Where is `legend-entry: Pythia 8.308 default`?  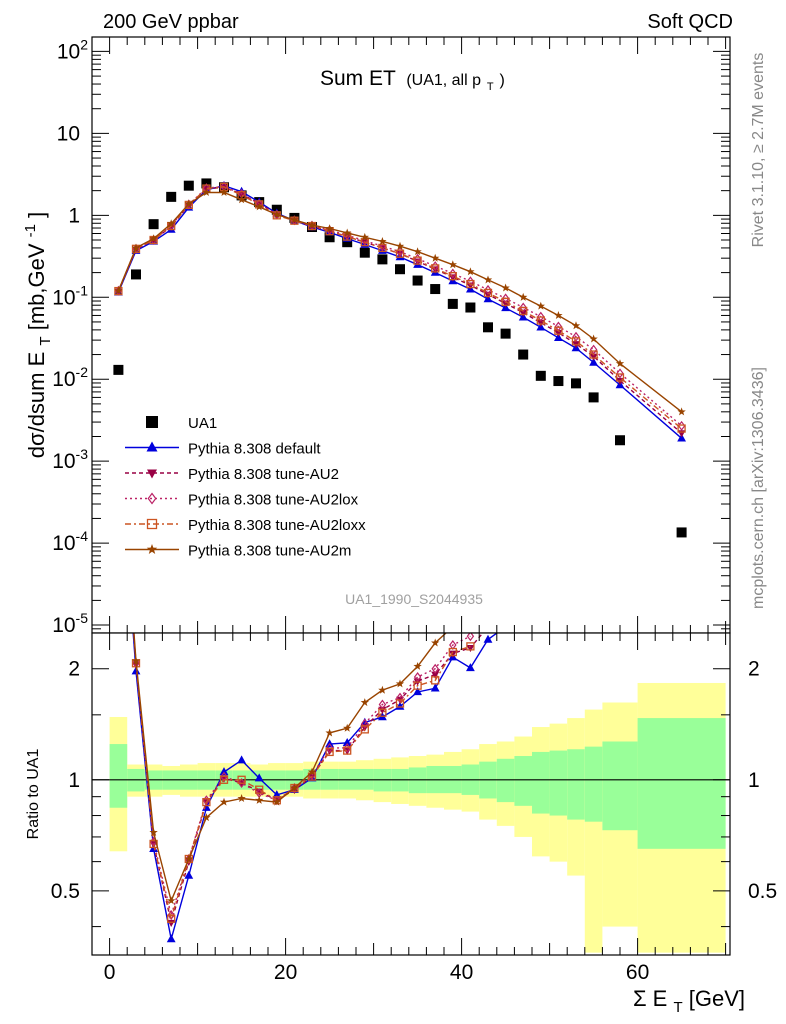 legend-entry: Pythia 8.308 default is located at coordinates (223, 449).